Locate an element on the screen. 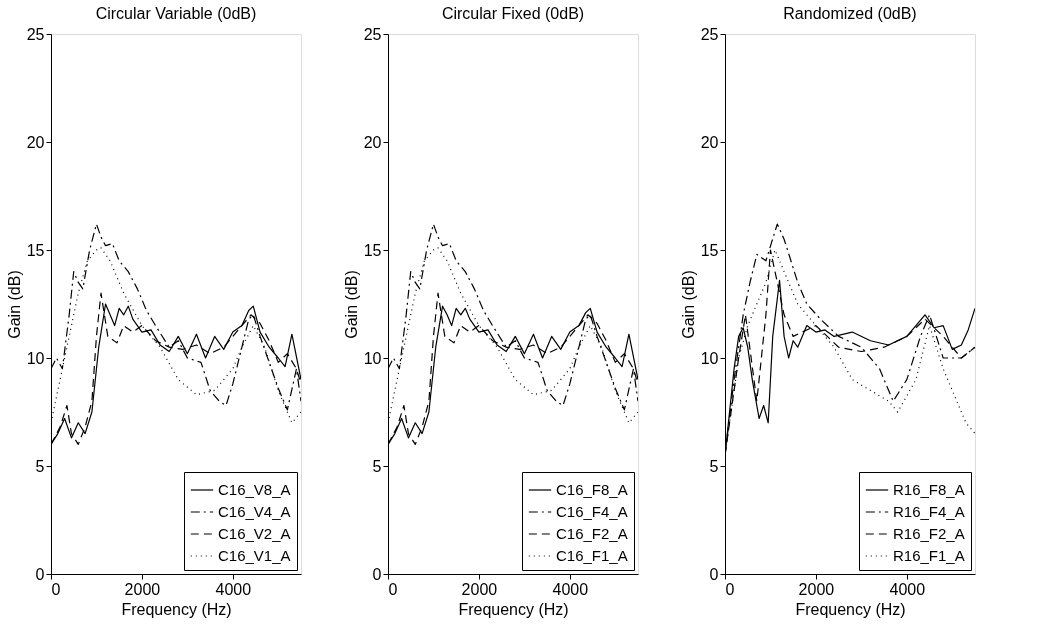 This screenshot has height=631, width=1049. legend-label: C16_F2_A is located at coordinates (592, 533).